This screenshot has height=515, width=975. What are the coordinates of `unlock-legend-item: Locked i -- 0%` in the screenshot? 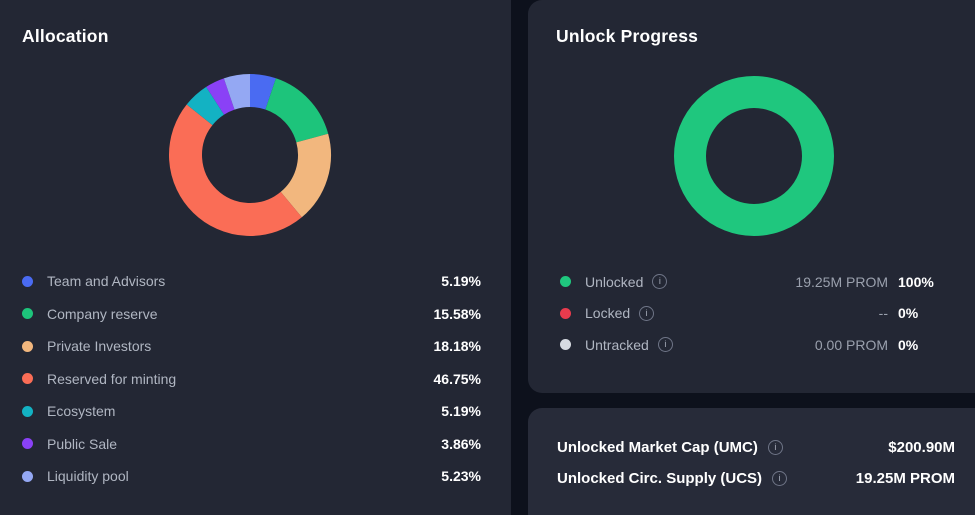 It's located at (751, 314).